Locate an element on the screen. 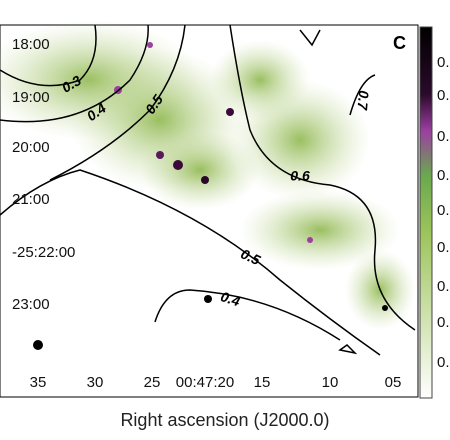 The height and width of the screenshot is (440, 450). contour-label: 0.7 is located at coordinates (363, 101).